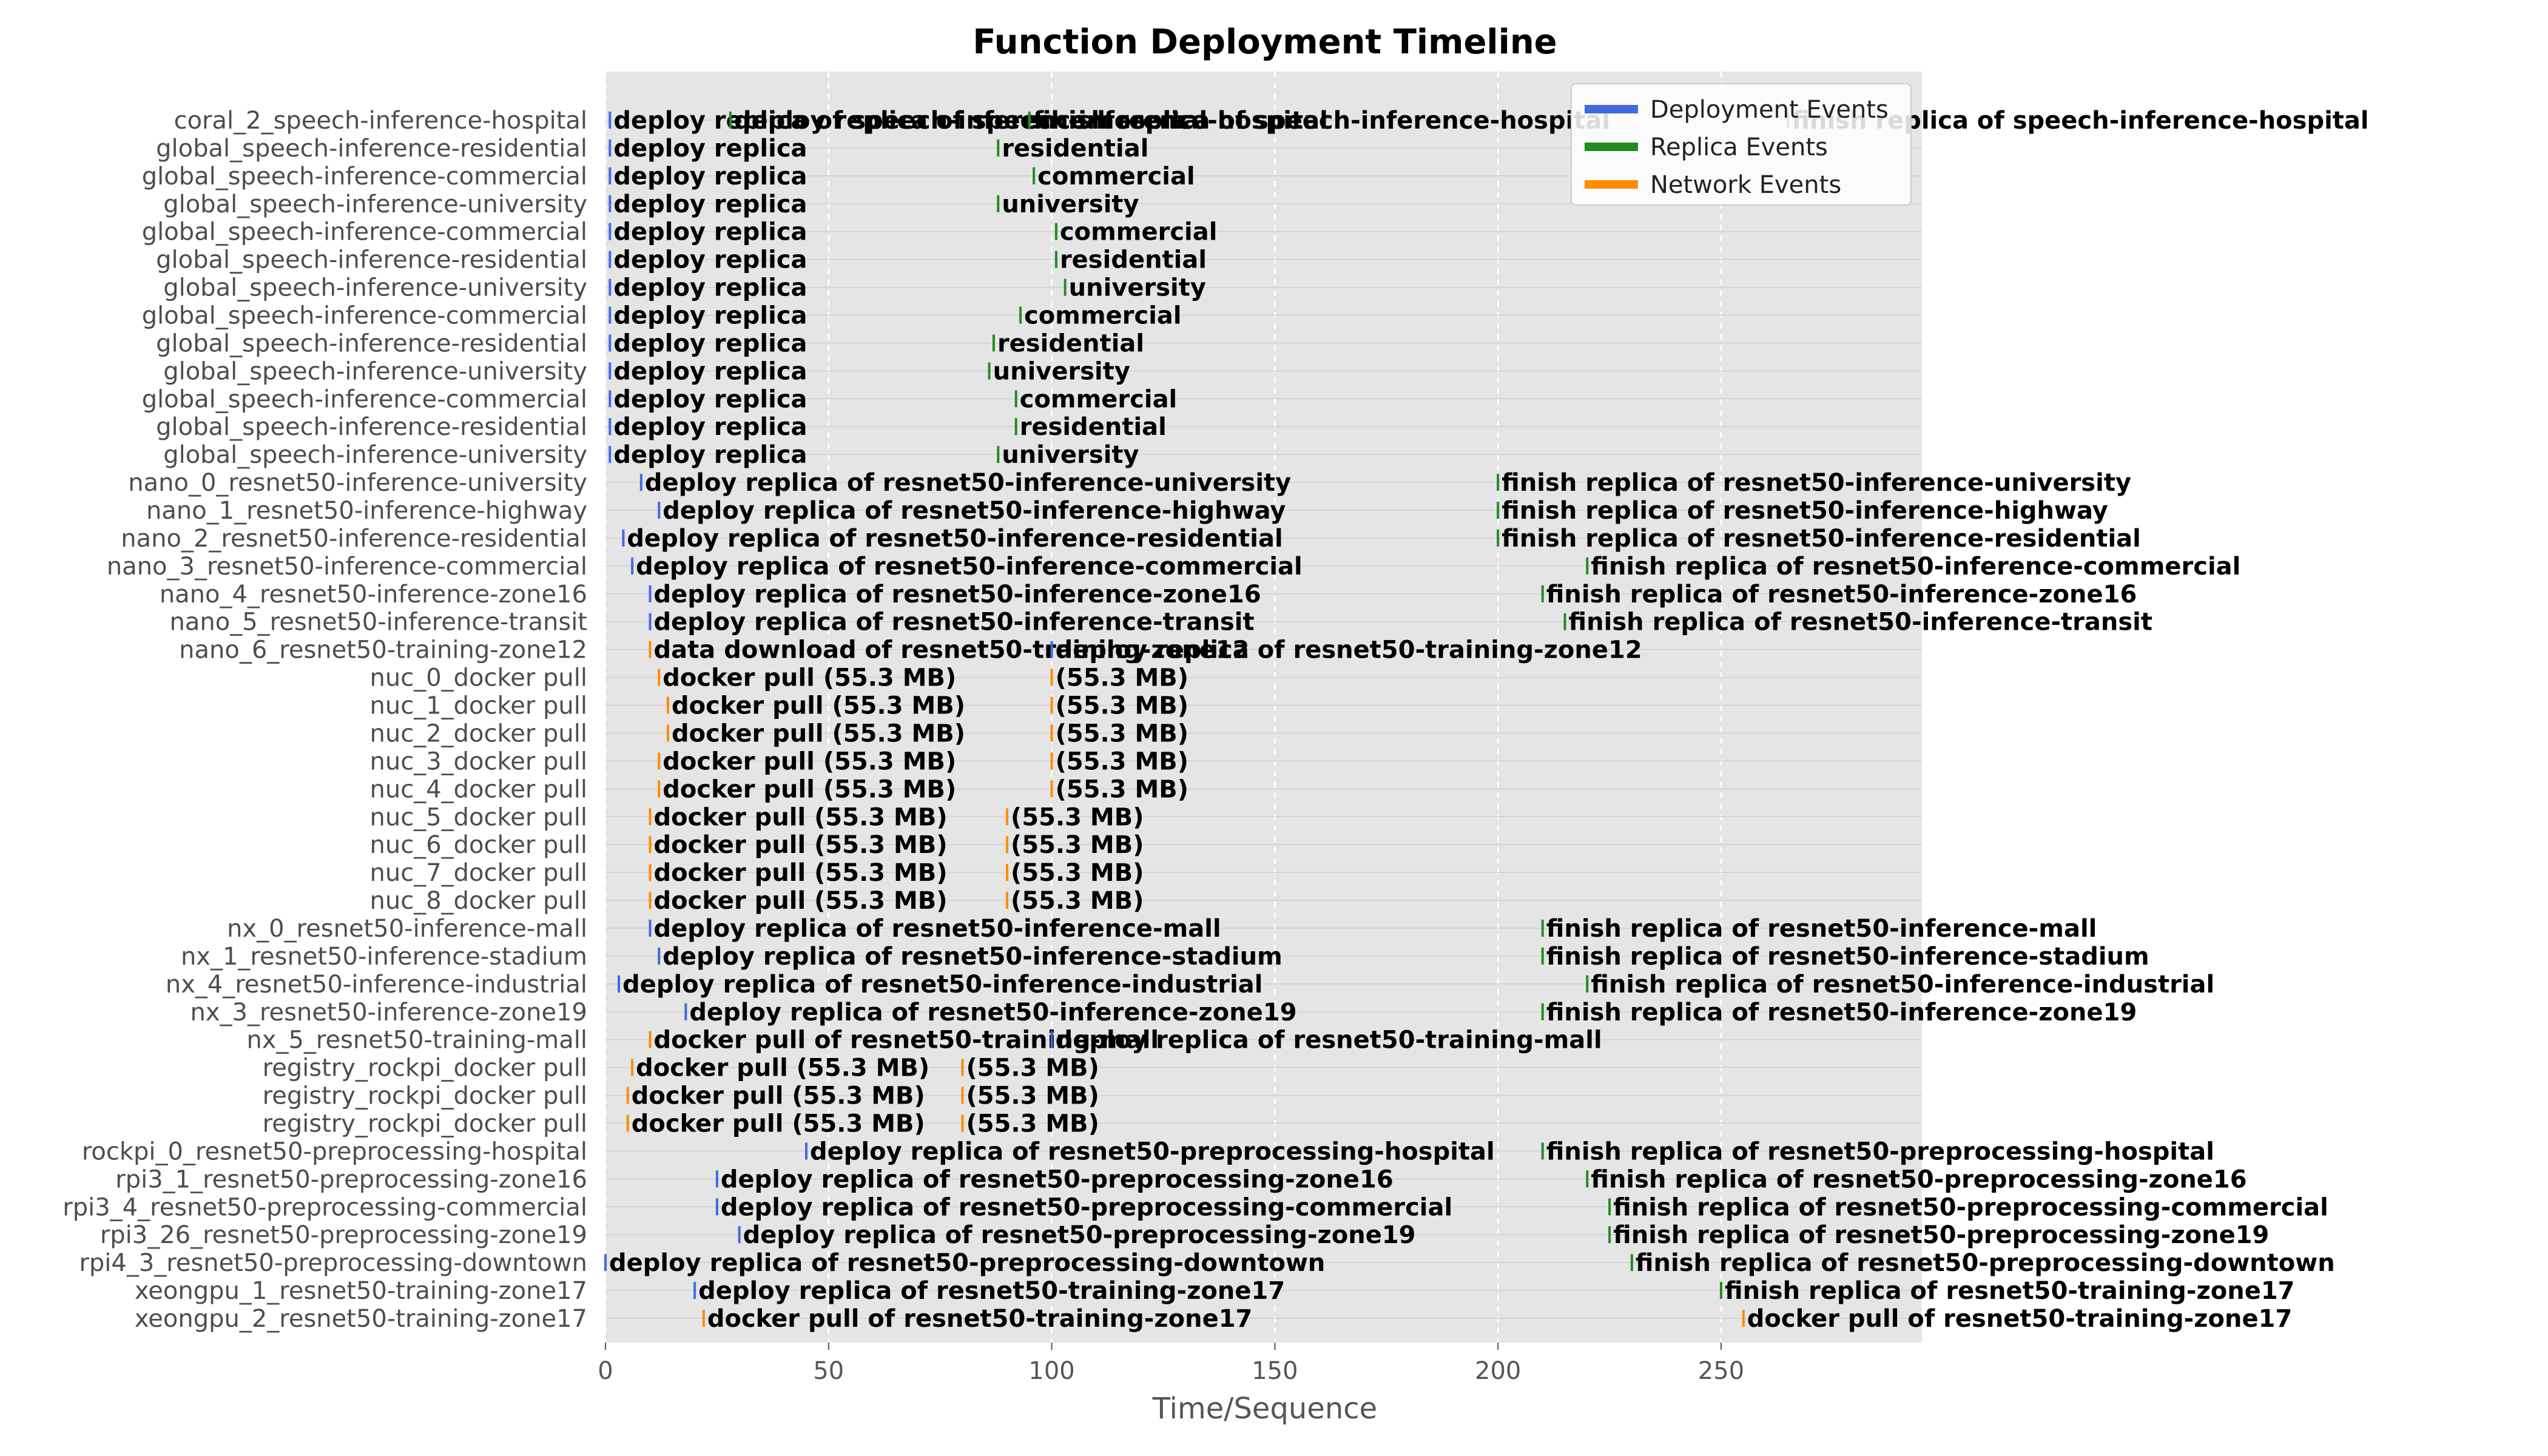  Describe the element at coordinates (478, 678) in the screenshot. I see `row-label: nuc_0_docker pull` at that location.